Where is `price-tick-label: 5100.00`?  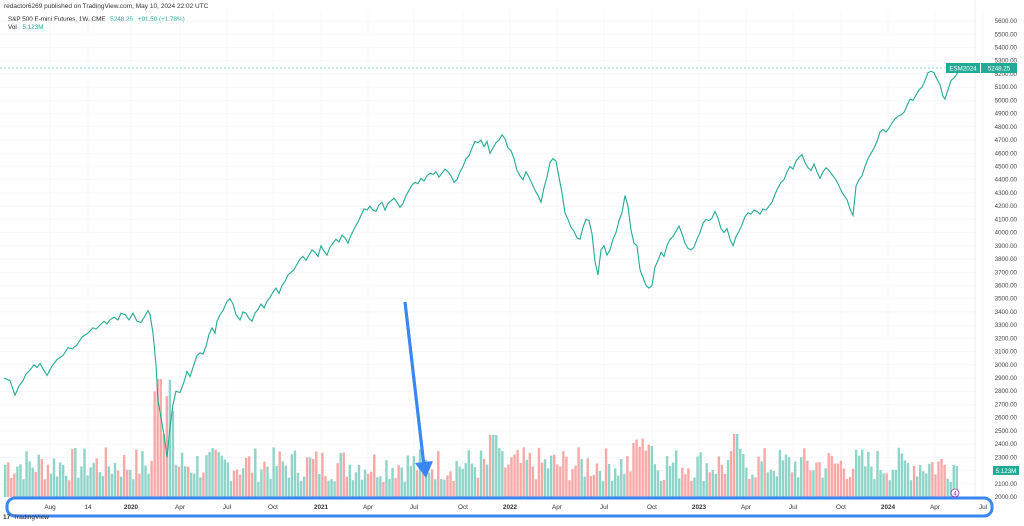 price-tick-label: 5100.00 is located at coordinates (1006, 87).